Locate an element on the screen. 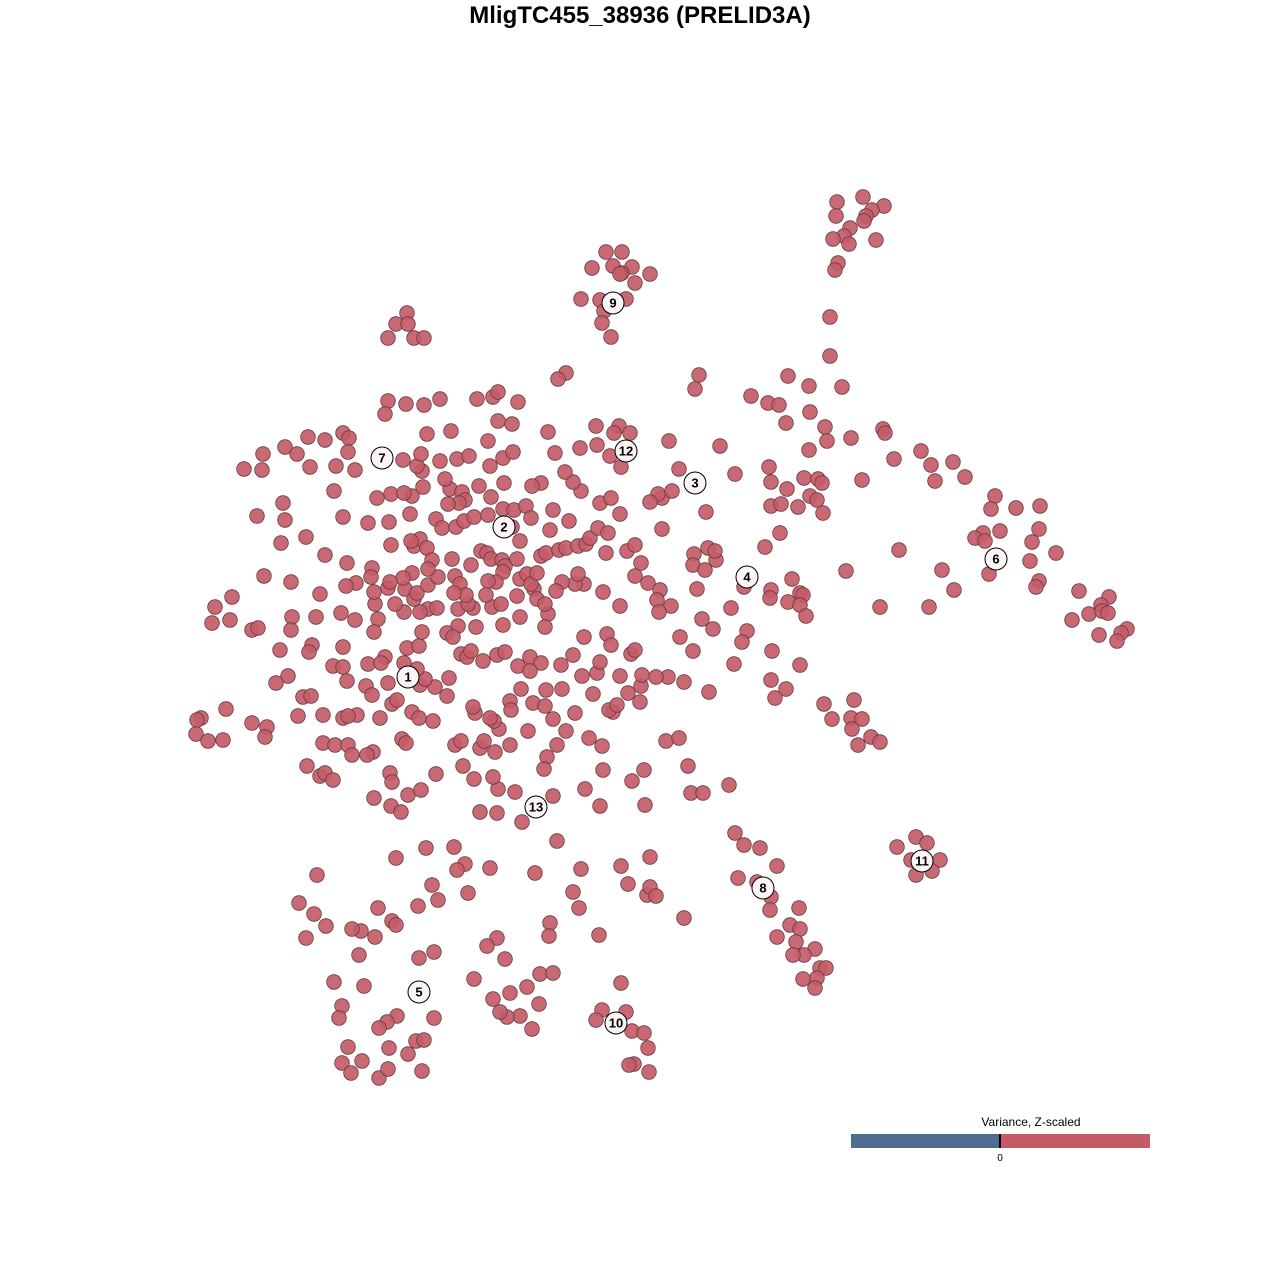  cluster-label-4: 4 is located at coordinates (747, 577).